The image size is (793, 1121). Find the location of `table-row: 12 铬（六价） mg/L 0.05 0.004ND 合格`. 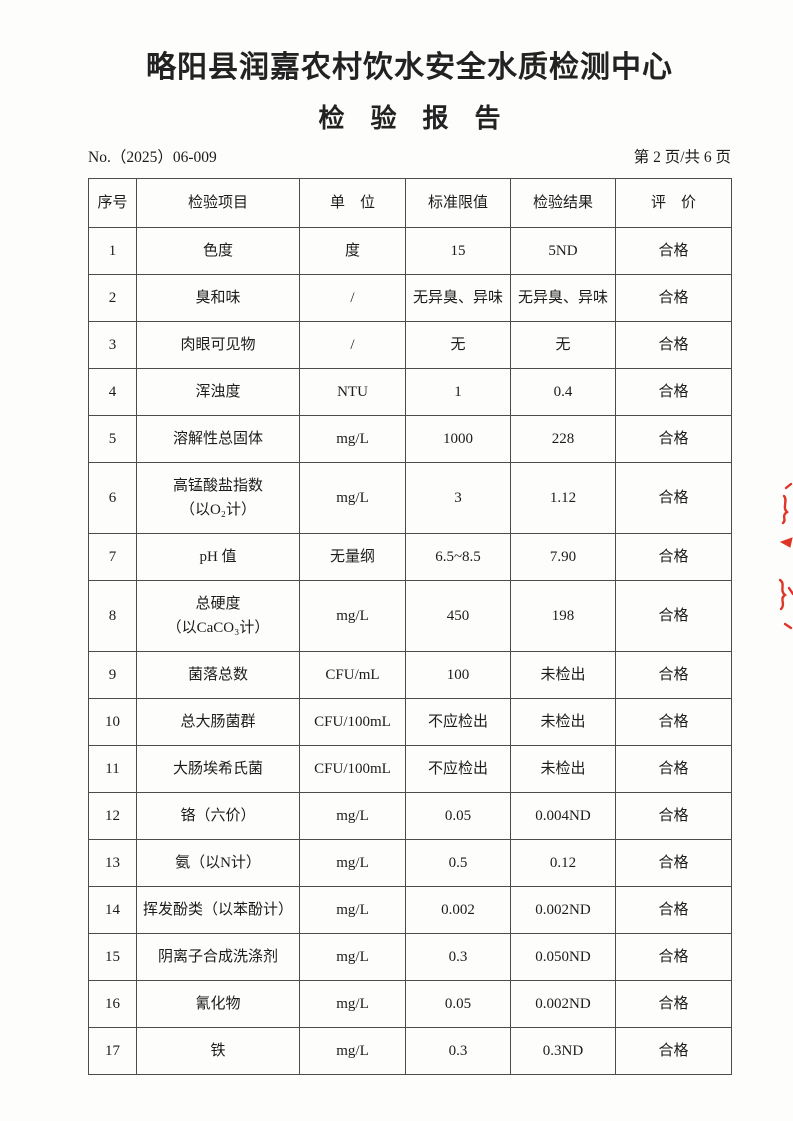

table-row: 12 铬（六价） mg/L 0.05 0.004ND 合格 is located at coordinates (410, 816).